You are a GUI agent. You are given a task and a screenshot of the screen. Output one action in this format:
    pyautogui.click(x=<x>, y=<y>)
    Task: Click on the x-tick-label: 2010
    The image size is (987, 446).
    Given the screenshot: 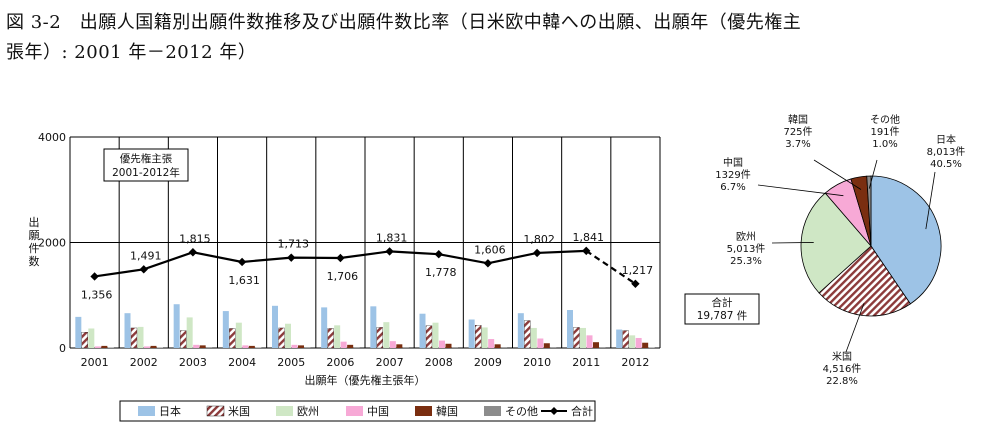 What is the action you would take?
    pyautogui.click(x=537, y=362)
    